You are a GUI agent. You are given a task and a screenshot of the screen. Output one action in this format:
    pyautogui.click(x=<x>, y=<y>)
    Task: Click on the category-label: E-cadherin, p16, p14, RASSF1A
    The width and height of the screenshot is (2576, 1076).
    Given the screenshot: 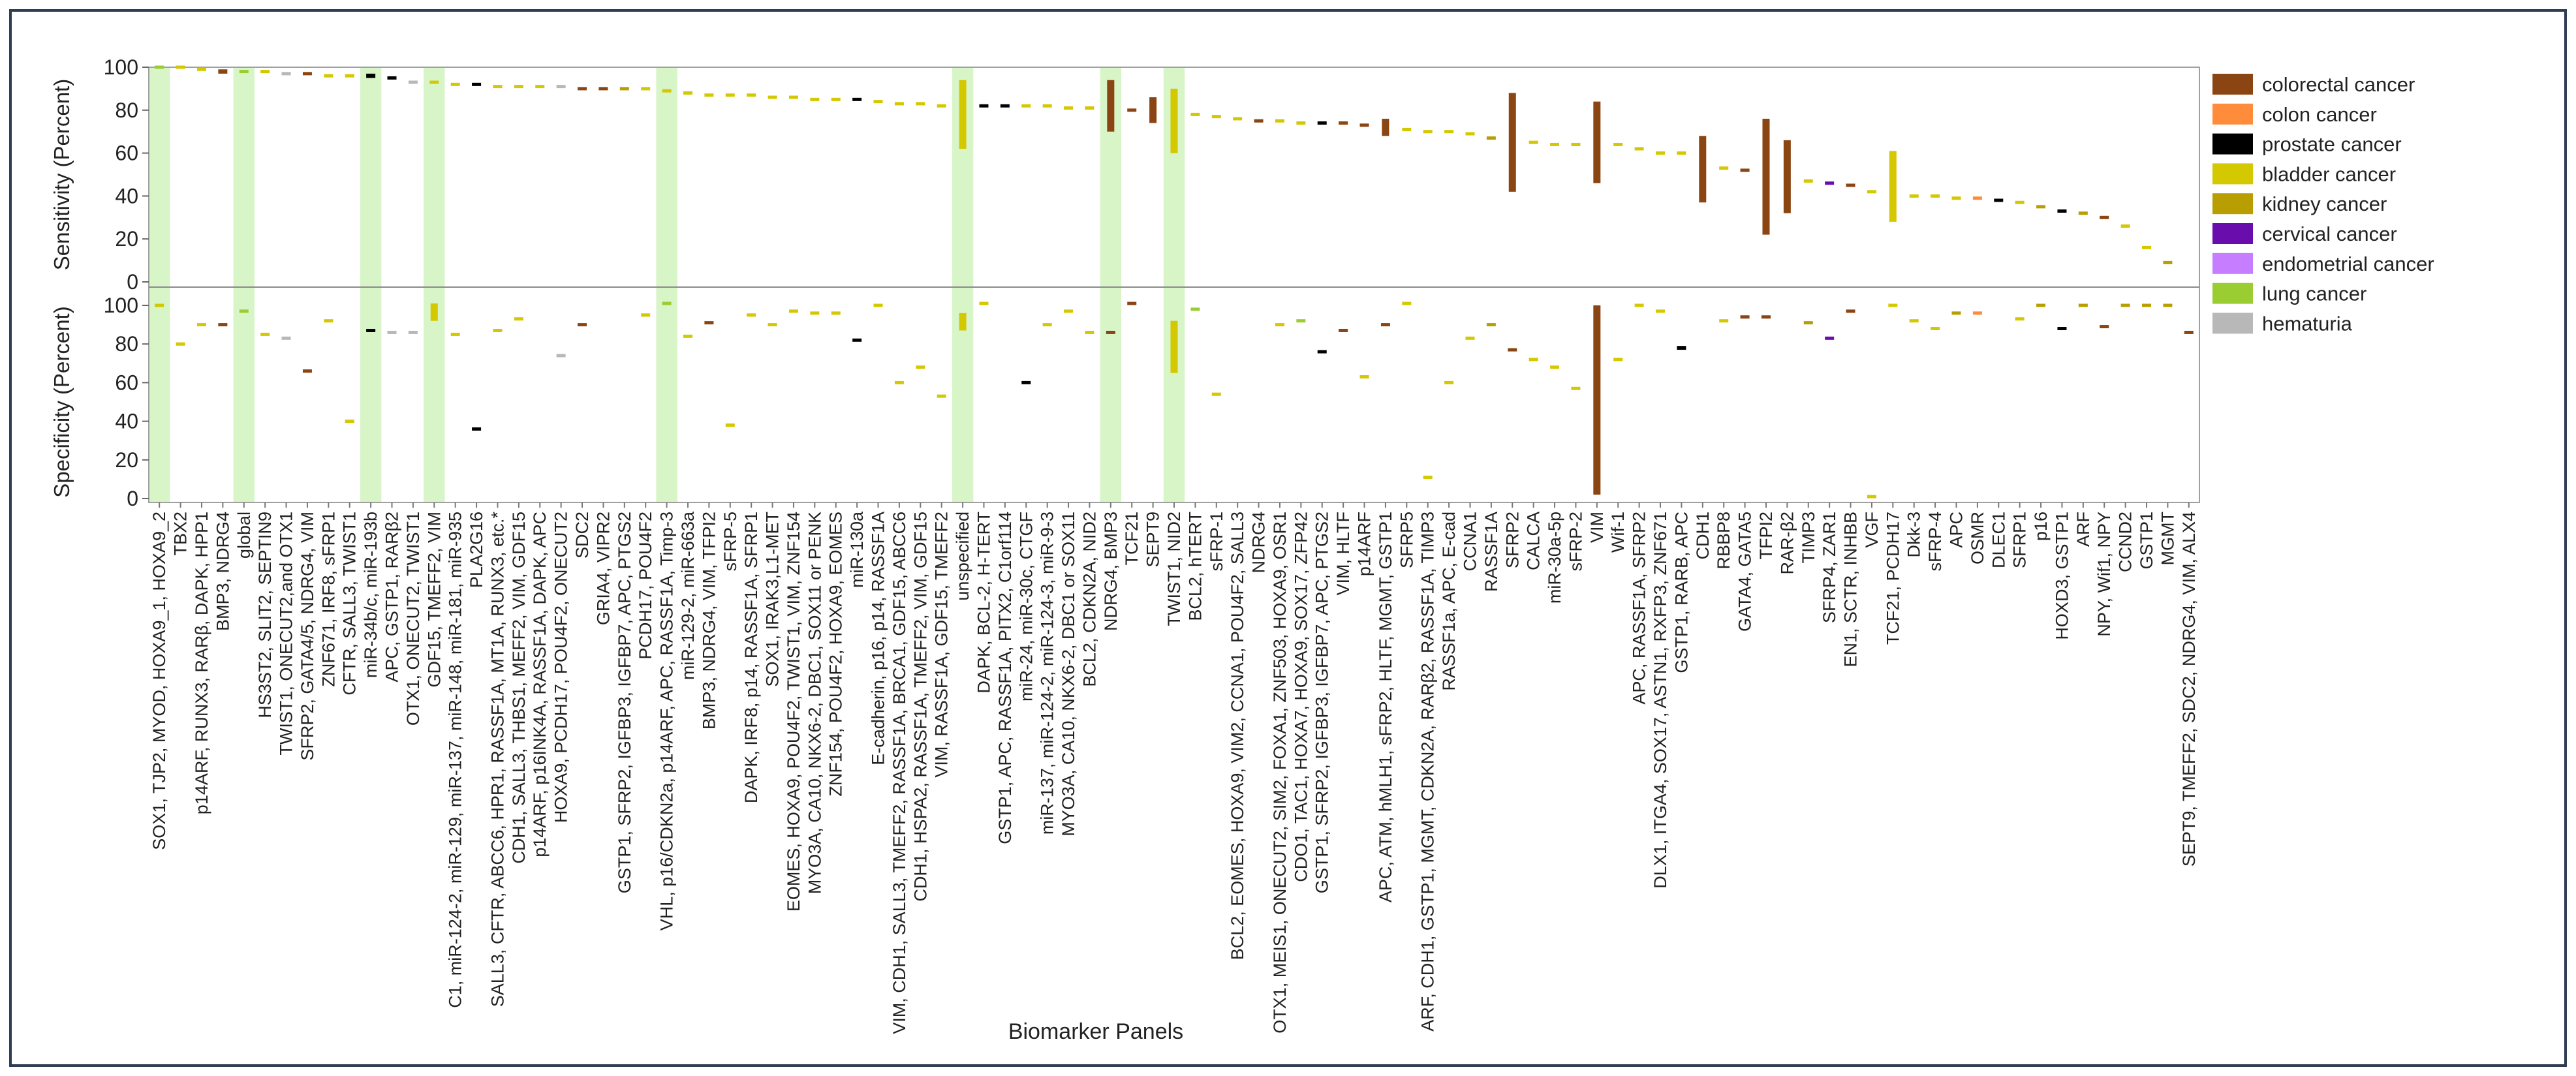 What is the action you would take?
    pyautogui.click(x=879, y=638)
    